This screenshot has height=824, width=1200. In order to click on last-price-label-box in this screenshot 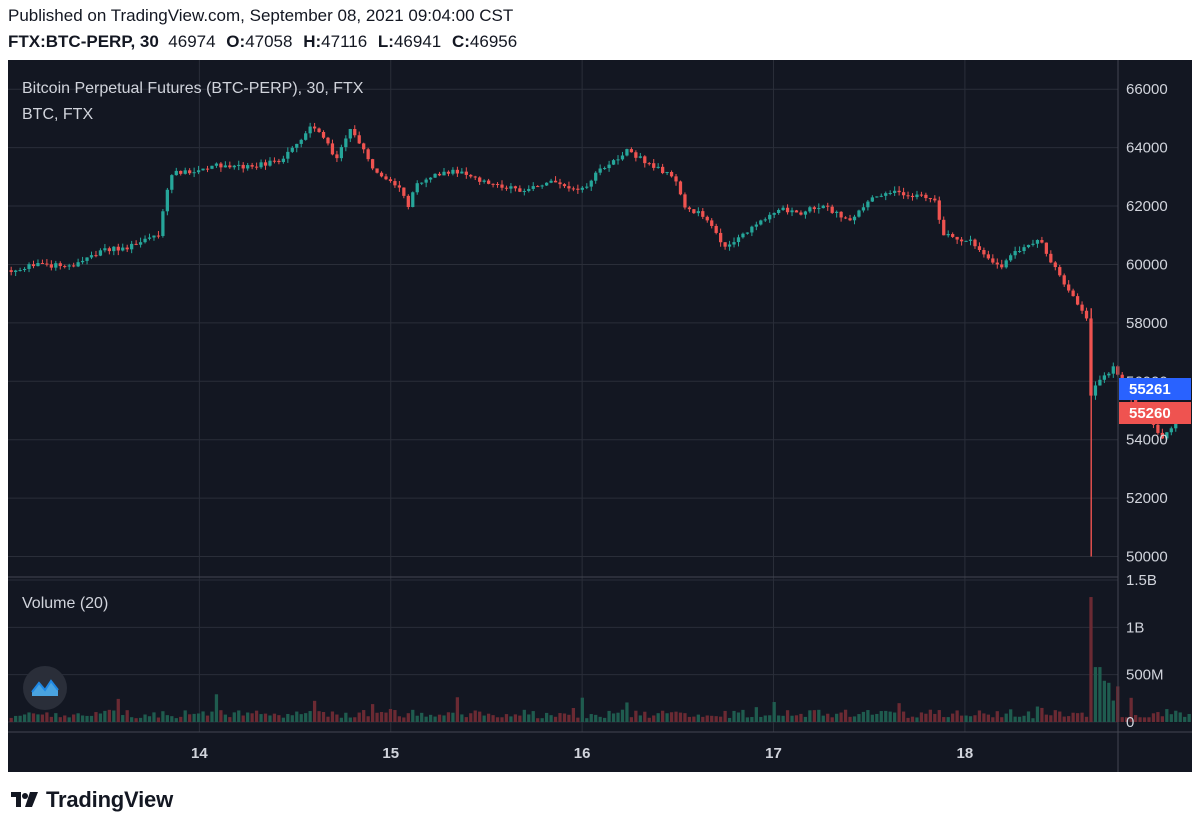, I will do `click(1155, 389)`.